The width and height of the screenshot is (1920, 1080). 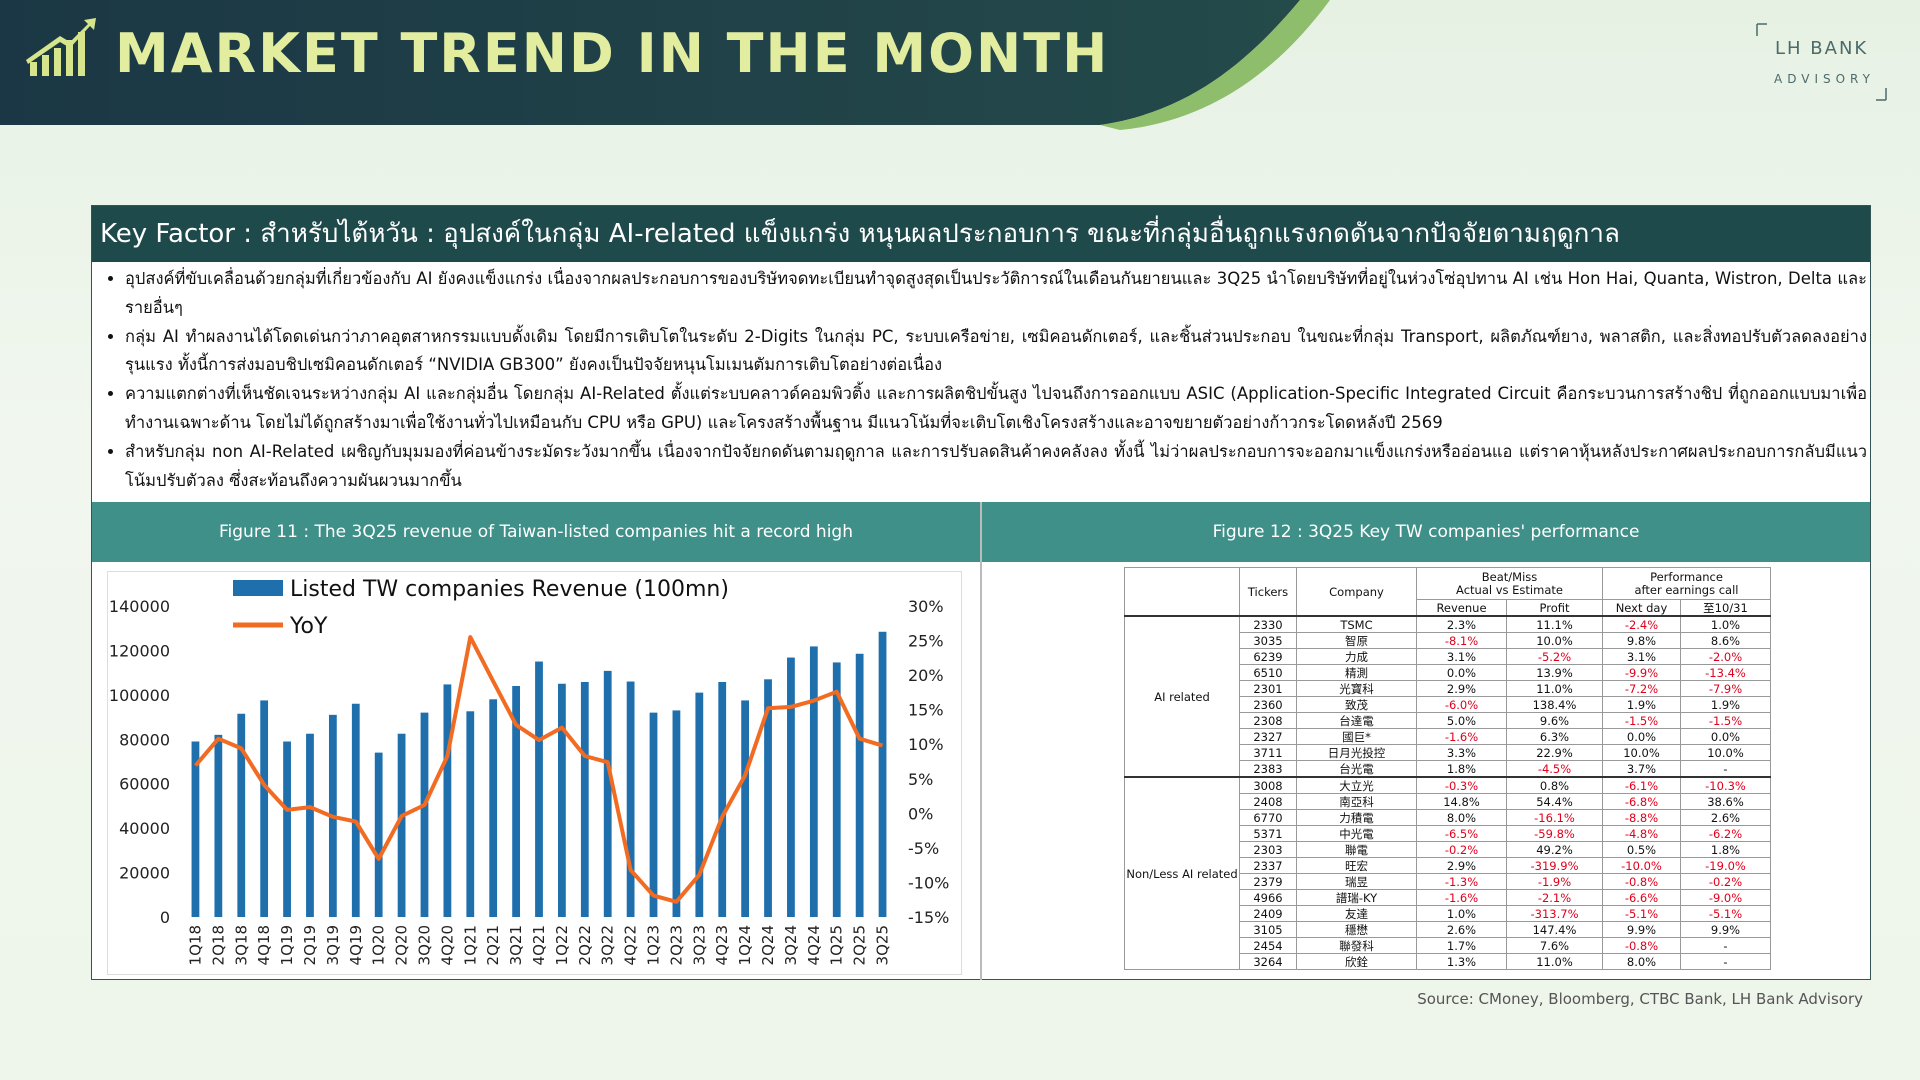 What do you see at coordinates (1268, 833) in the screenshot?
I see `table-cell: 5371` at bounding box center [1268, 833].